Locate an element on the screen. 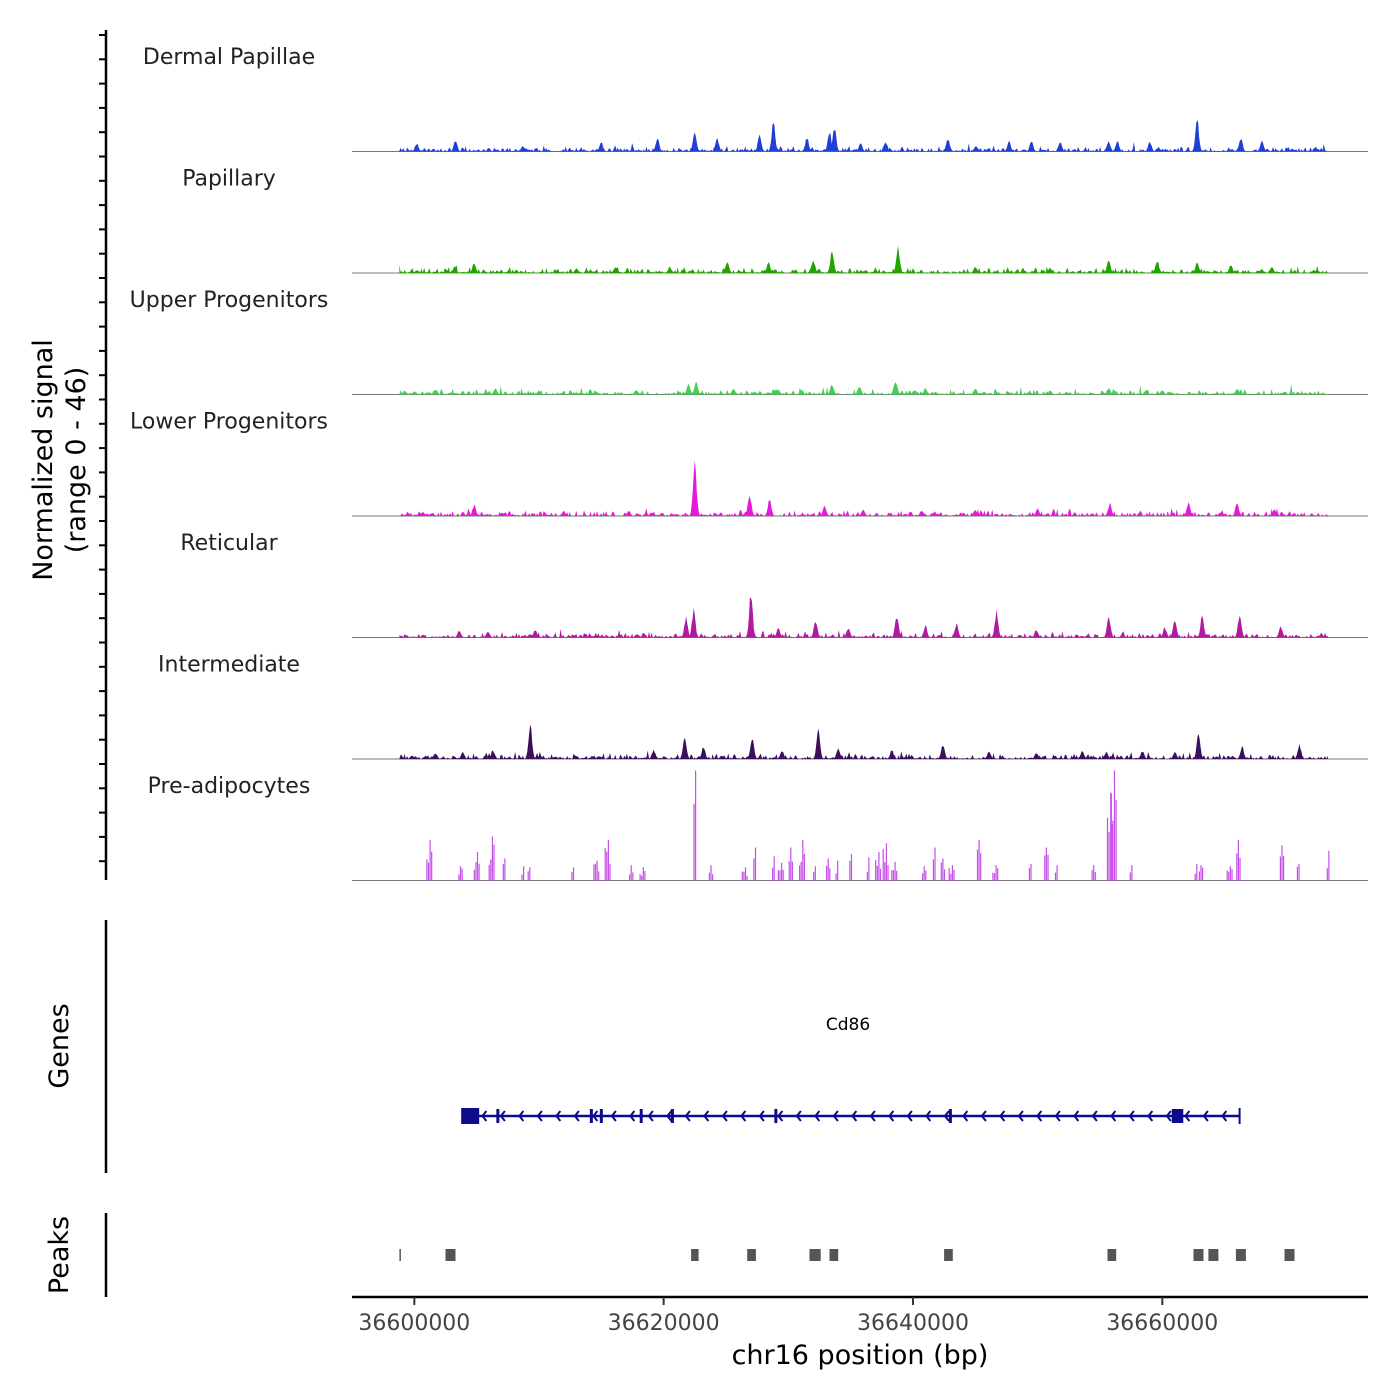 This screenshot has height=1400, width=1400. signal-y-label-line2: (range 0 - 46) is located at coordinates (76, 460).